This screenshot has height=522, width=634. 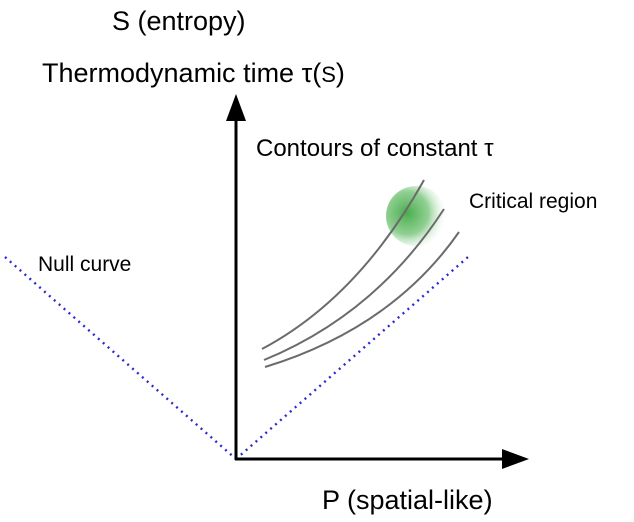 What do you see at coordinates (84, 264) in the screenshot?
I see `null-curve-label: Null curve` at bounding box center [84, 264].